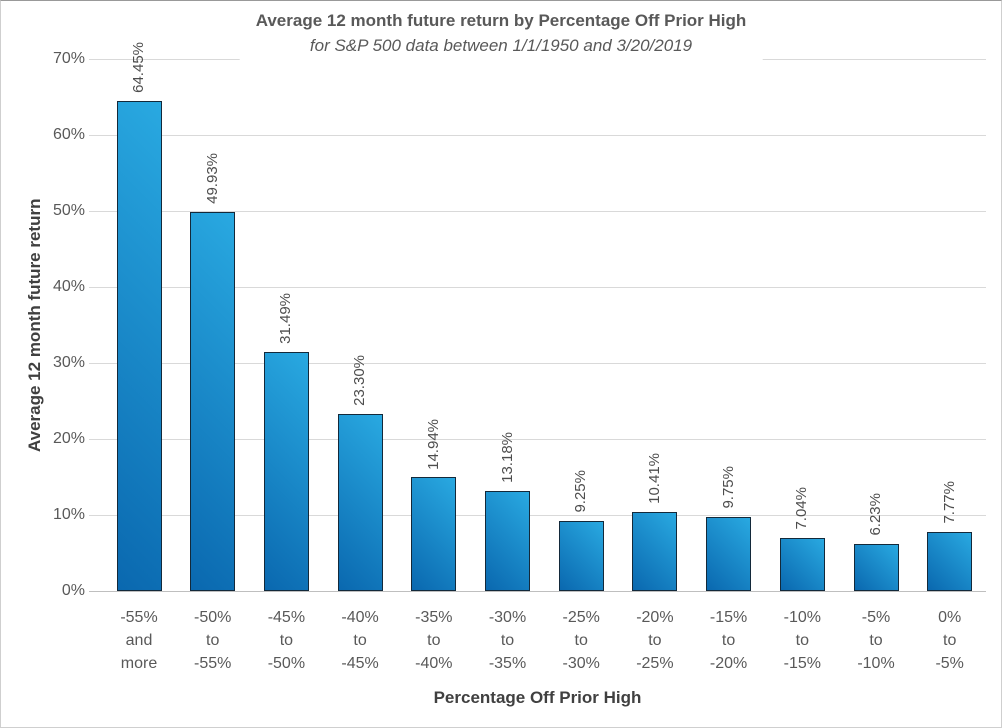  Describe the element at coordinates (434, 640) in the screenshot. I see `x-axis-category-label: -35% to -40%` at that location.